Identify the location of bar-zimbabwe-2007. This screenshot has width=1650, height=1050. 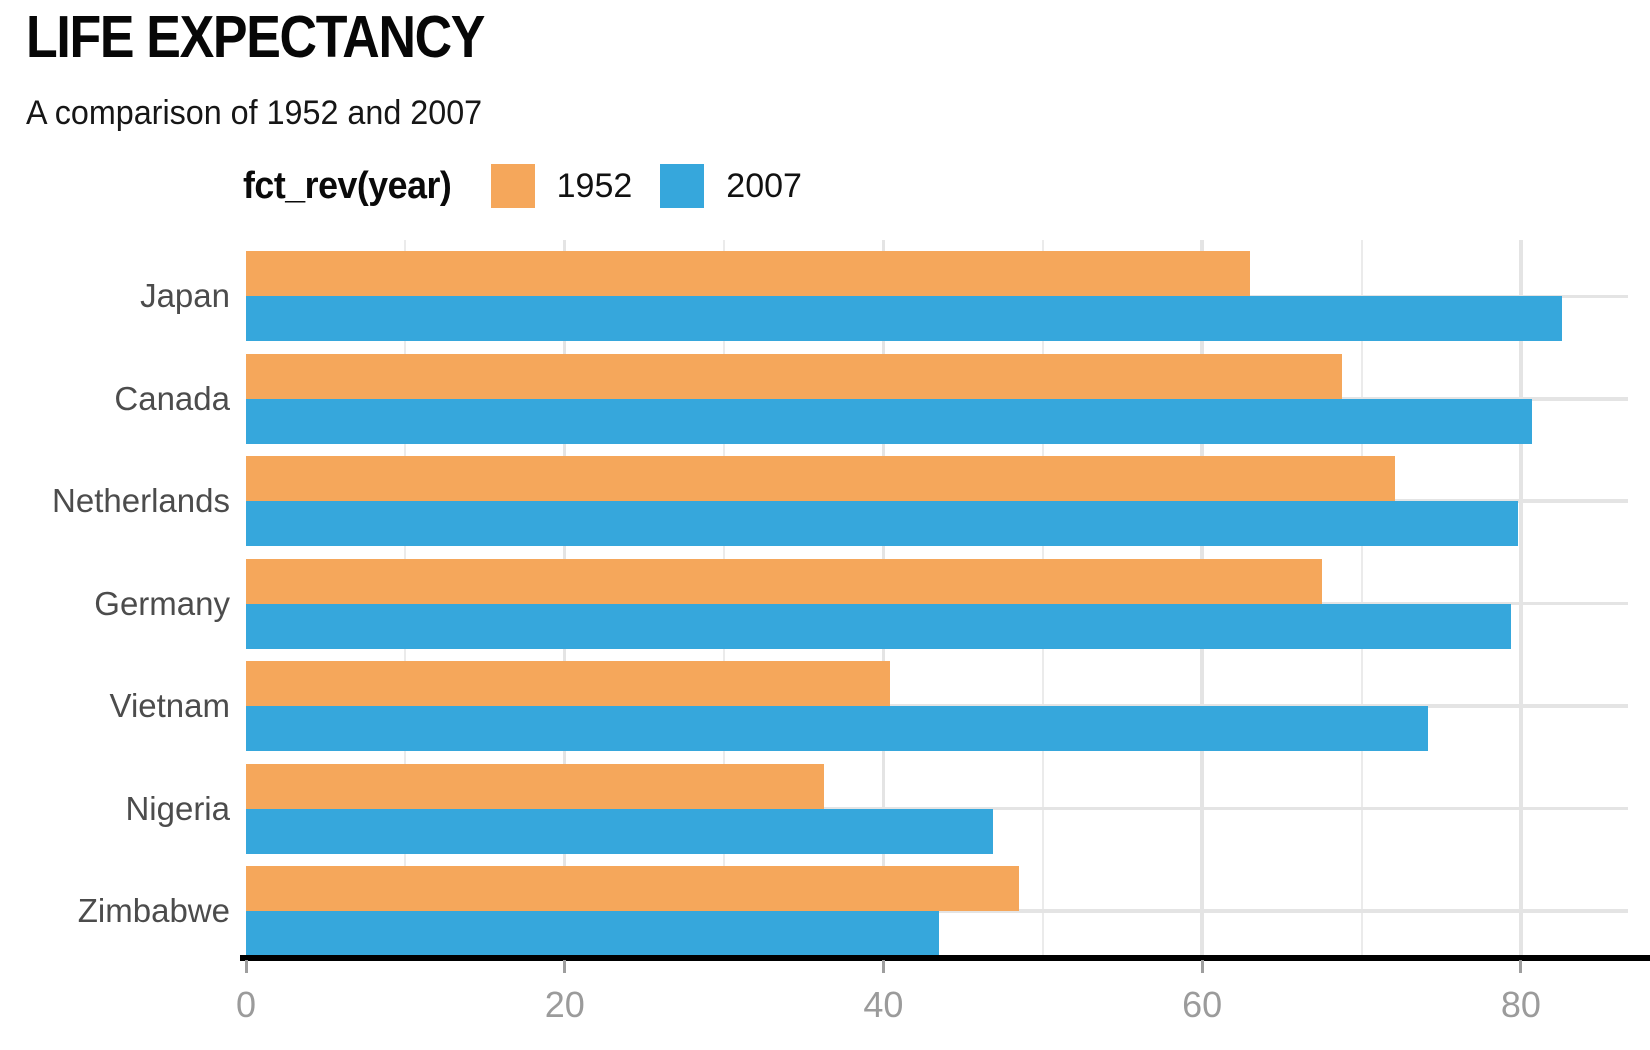
(593, 933).